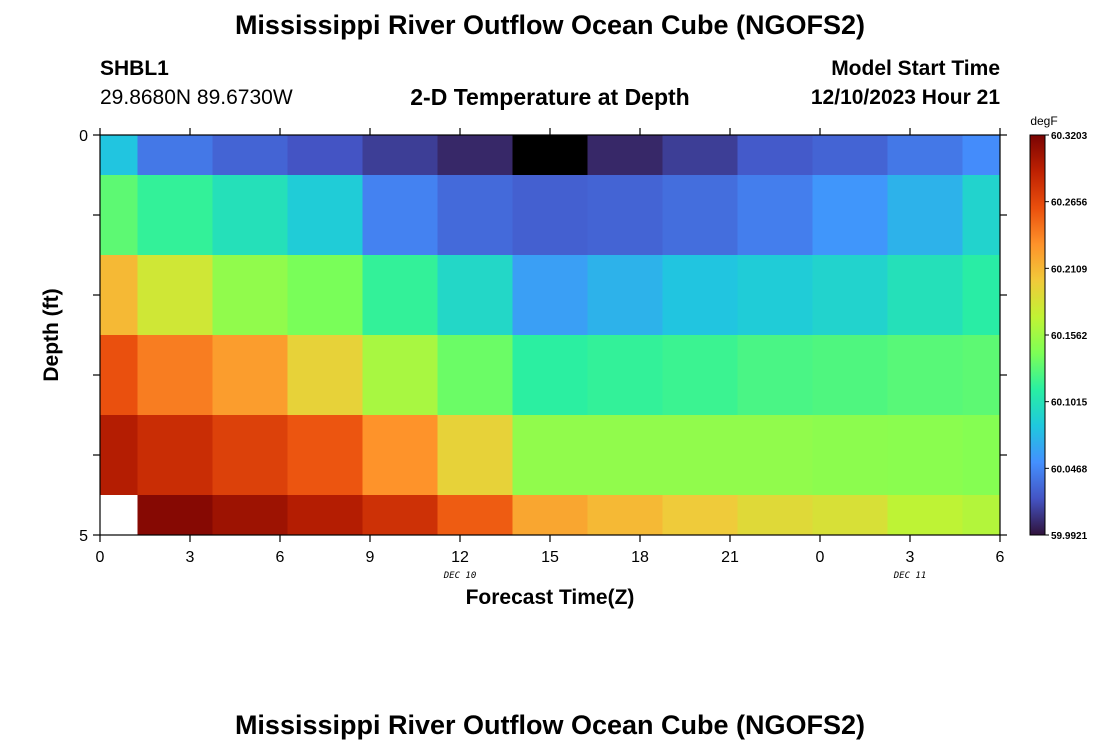  What do you see at coordinates (1069, 403) in the screenshot?
I see `colorbar-label: 60.1015` at bounding box center [1069, 403].